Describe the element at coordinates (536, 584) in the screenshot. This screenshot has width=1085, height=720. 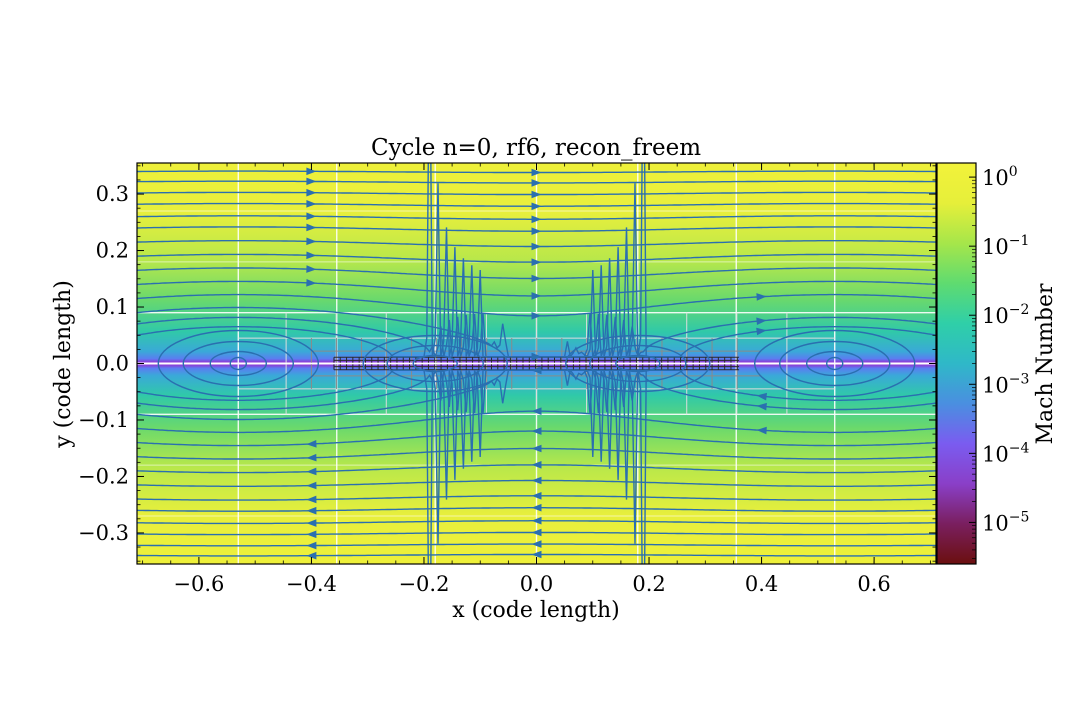
I see `x-tick-label: 0.0` at that location.